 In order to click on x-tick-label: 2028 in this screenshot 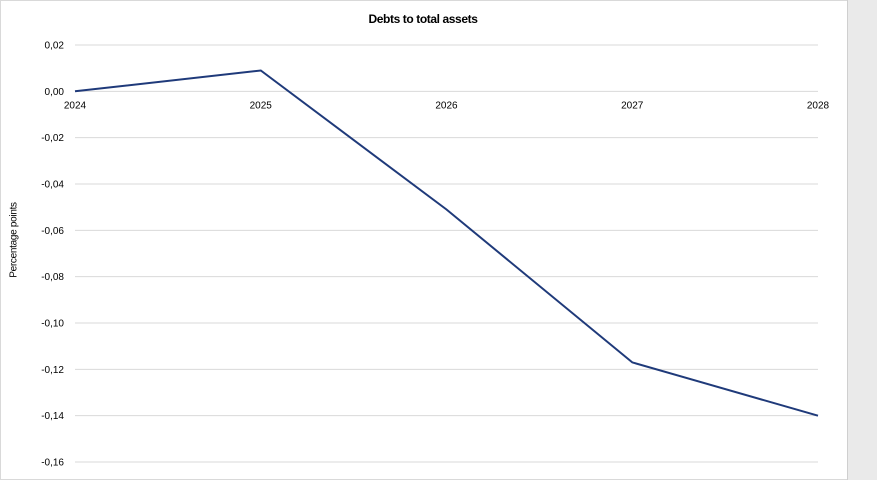, I will do `click(818, 105)`.